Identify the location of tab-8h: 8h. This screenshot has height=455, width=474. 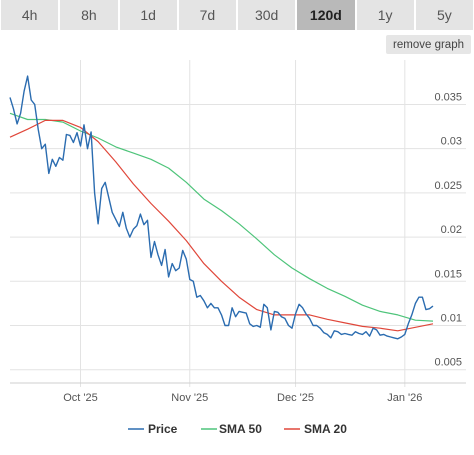
(89, 15).